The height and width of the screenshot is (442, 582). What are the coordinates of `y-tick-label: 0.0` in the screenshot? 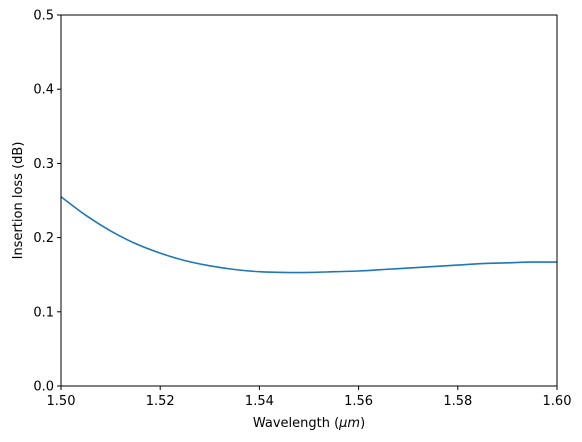 It's located at (43, 387).